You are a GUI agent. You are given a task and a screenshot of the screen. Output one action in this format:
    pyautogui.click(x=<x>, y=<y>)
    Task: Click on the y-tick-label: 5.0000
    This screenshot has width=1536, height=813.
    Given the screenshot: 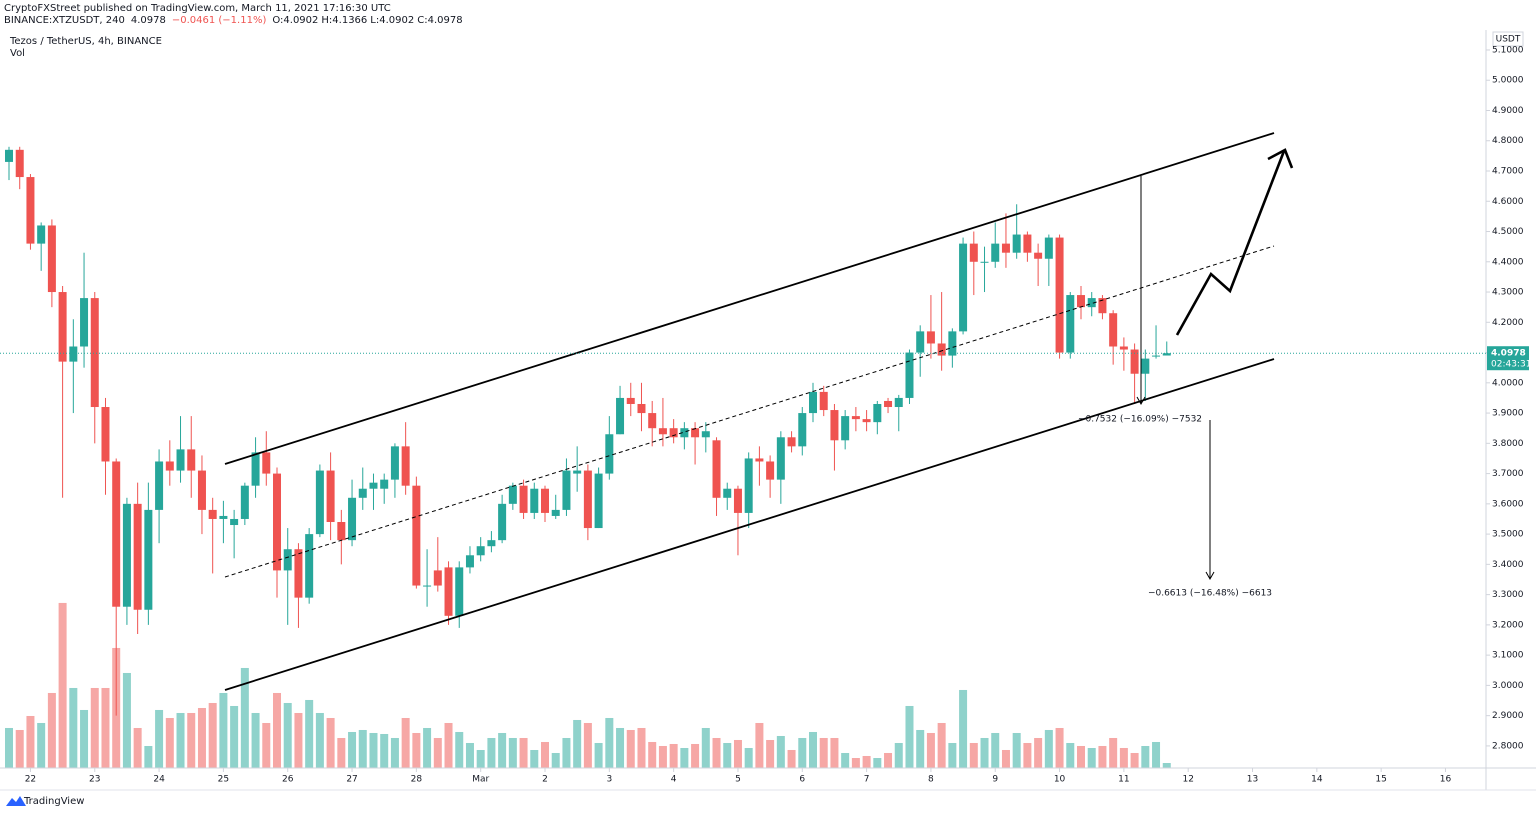 What is the action you would take?
    pyautogui.click(x=1508, y=81)
    